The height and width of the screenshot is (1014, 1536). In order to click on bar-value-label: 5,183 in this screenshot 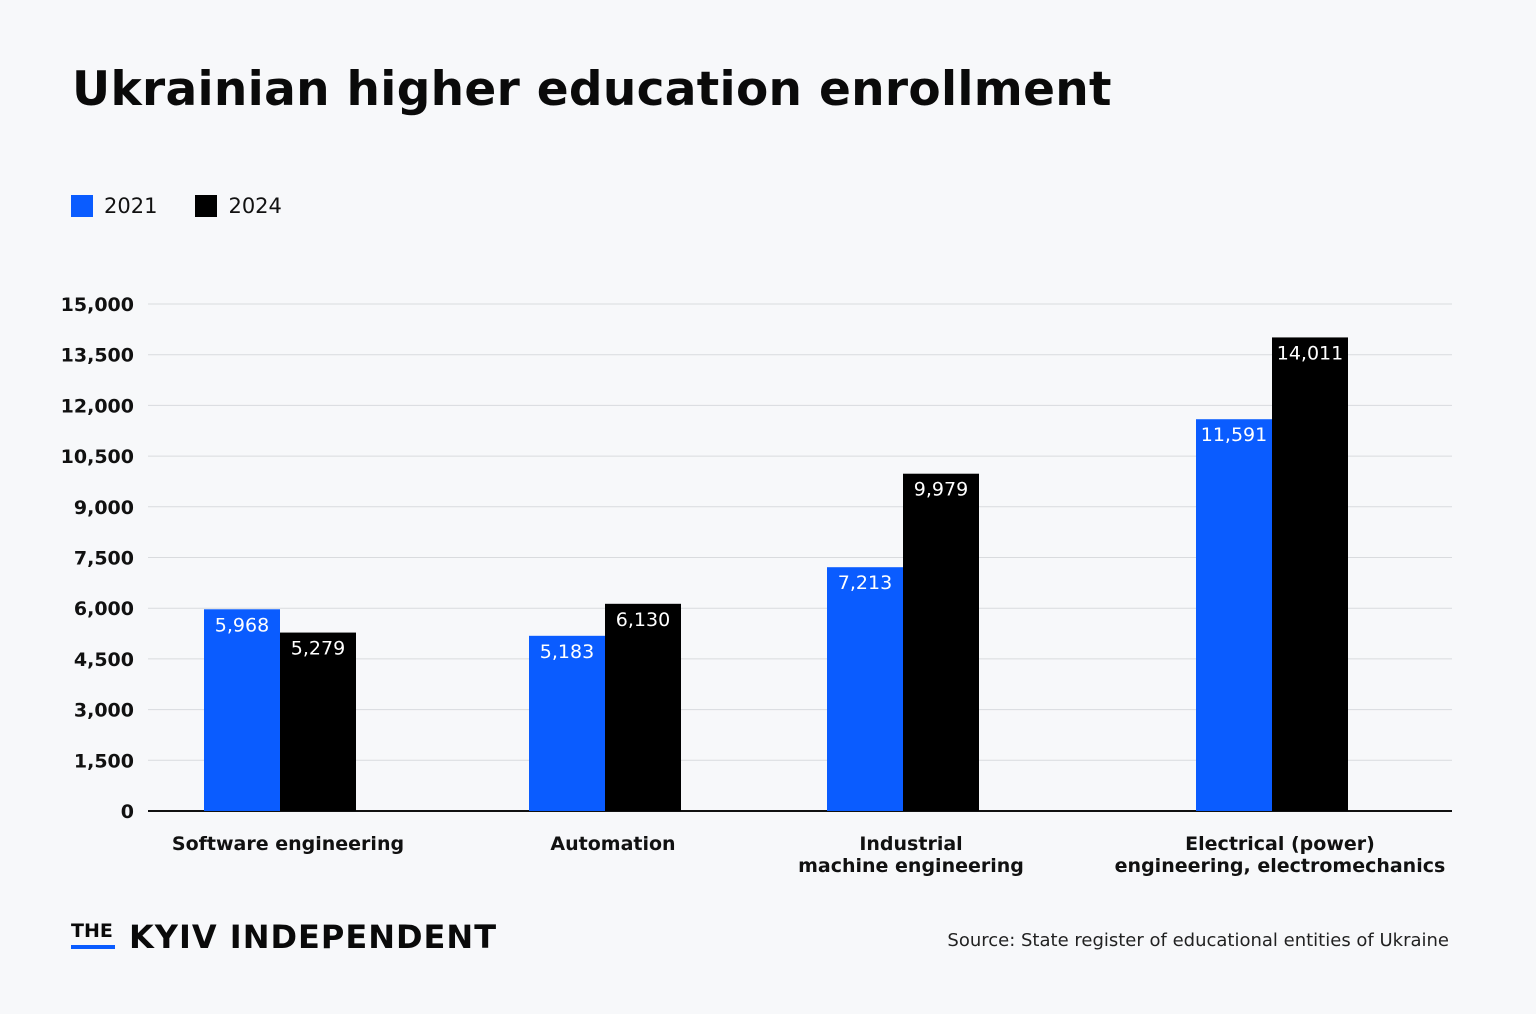, I will do `click(567, 652)`.